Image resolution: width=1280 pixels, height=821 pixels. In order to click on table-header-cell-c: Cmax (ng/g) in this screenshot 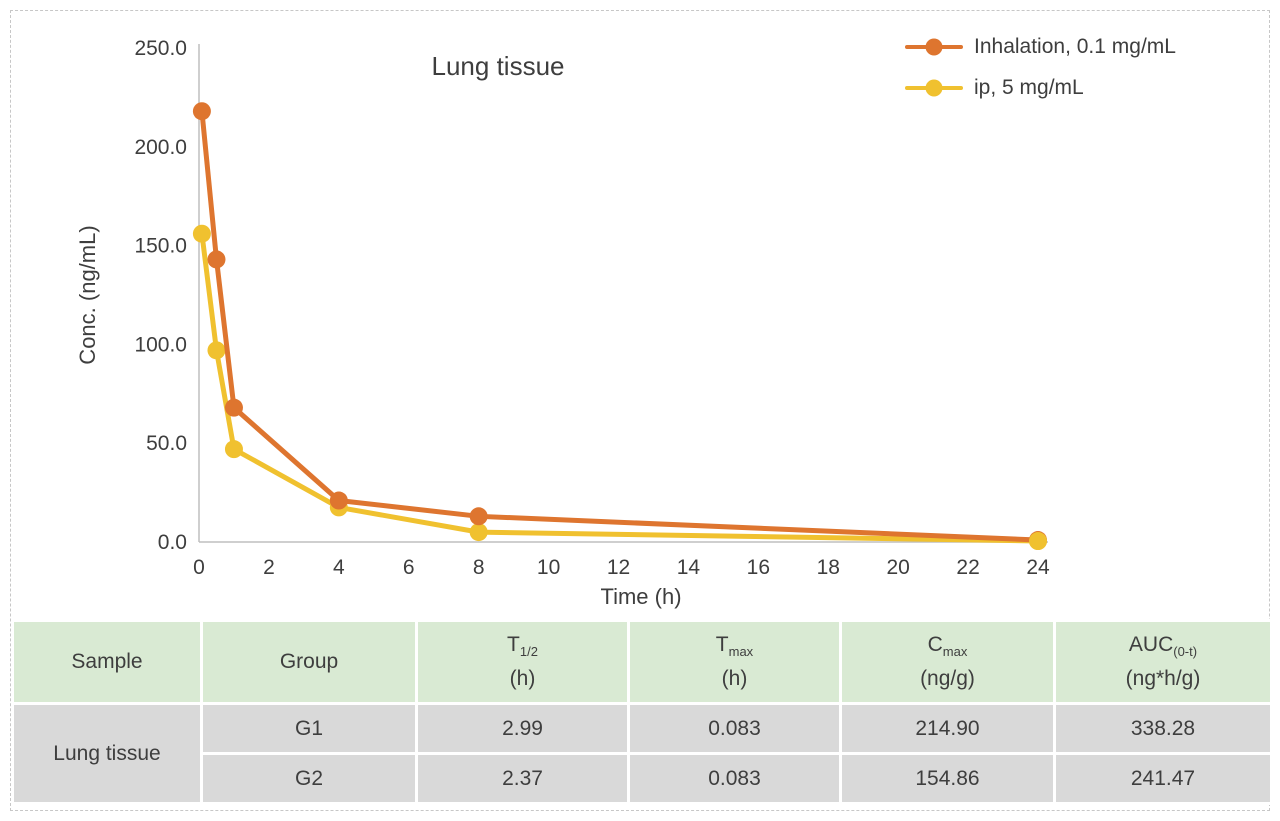, I will do `click(947, 662)`.